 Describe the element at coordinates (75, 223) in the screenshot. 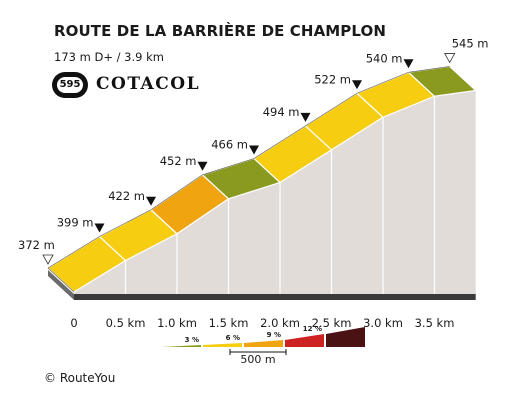

I see `elevation-label: 399 m` at that location.